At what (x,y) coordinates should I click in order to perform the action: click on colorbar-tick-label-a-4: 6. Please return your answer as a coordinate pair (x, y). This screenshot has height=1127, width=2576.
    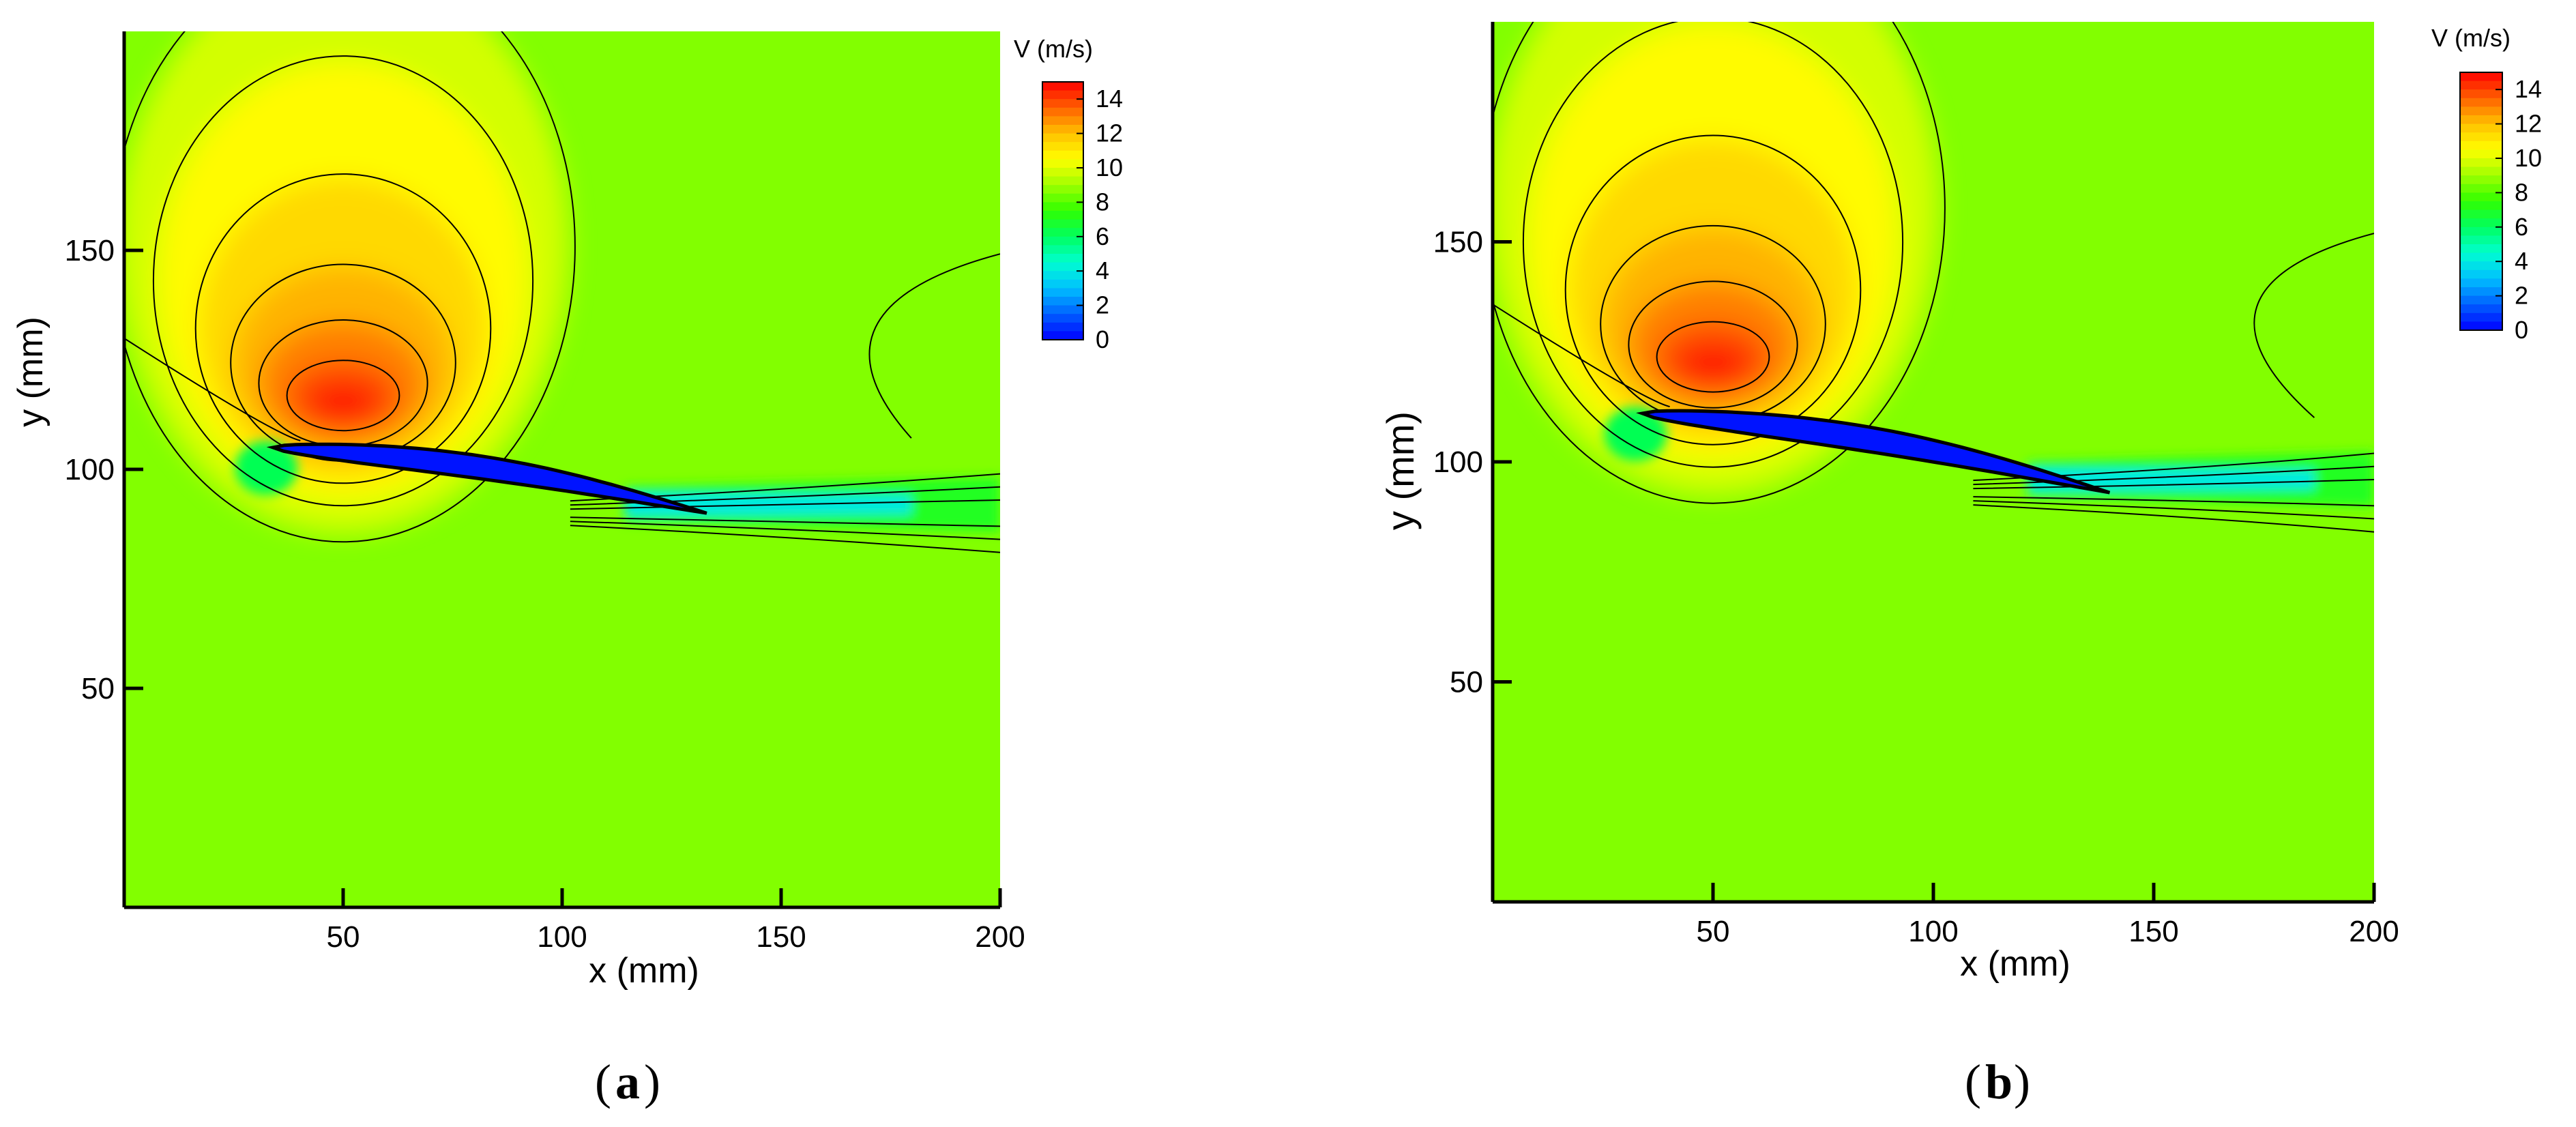
    Looking at the image, I should click on (1102, 236).